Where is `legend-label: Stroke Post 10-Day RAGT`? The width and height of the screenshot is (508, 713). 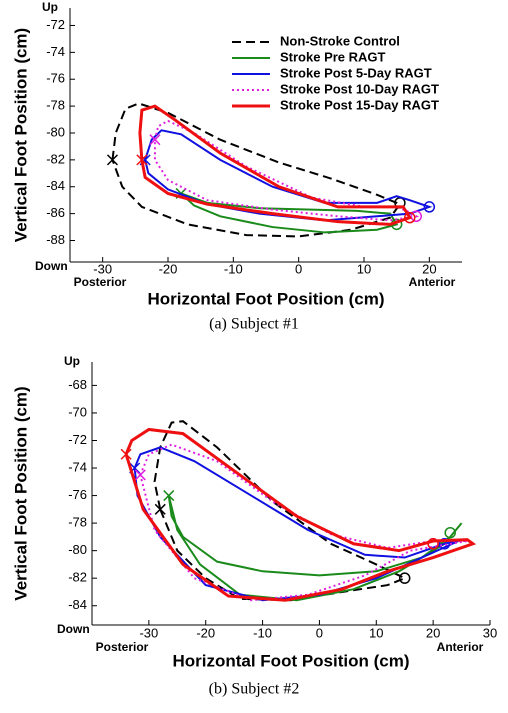
legend-label: Stroke Post 10-Day RAGT is located at coordinates (359, 88).